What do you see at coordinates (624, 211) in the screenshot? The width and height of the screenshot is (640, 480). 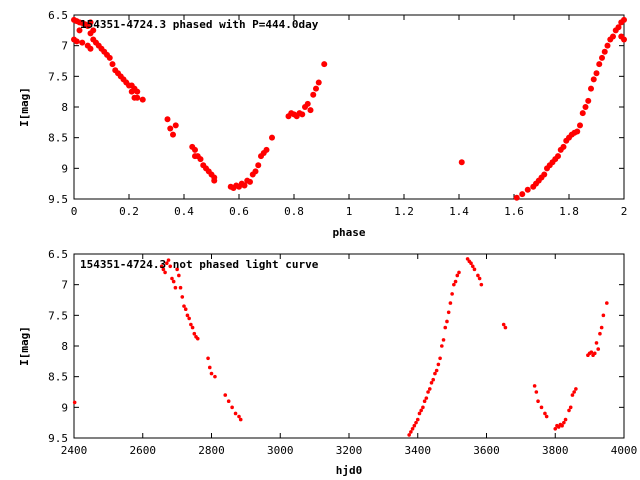 I see `x-tick-label: 2` at bounding box center [624, 211].